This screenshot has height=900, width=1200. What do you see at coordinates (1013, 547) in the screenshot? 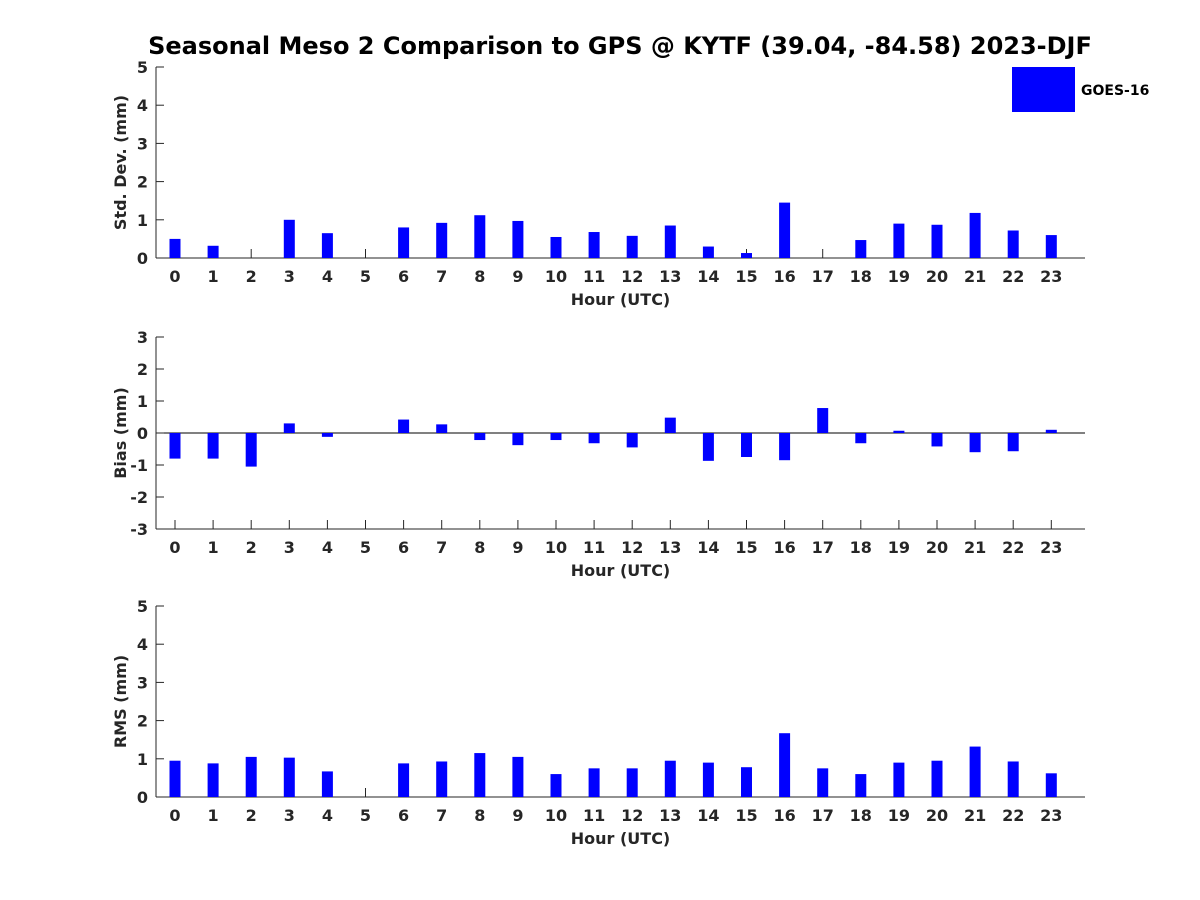
I see `x-tick-label: 22` at bounding box center [1013, 547].